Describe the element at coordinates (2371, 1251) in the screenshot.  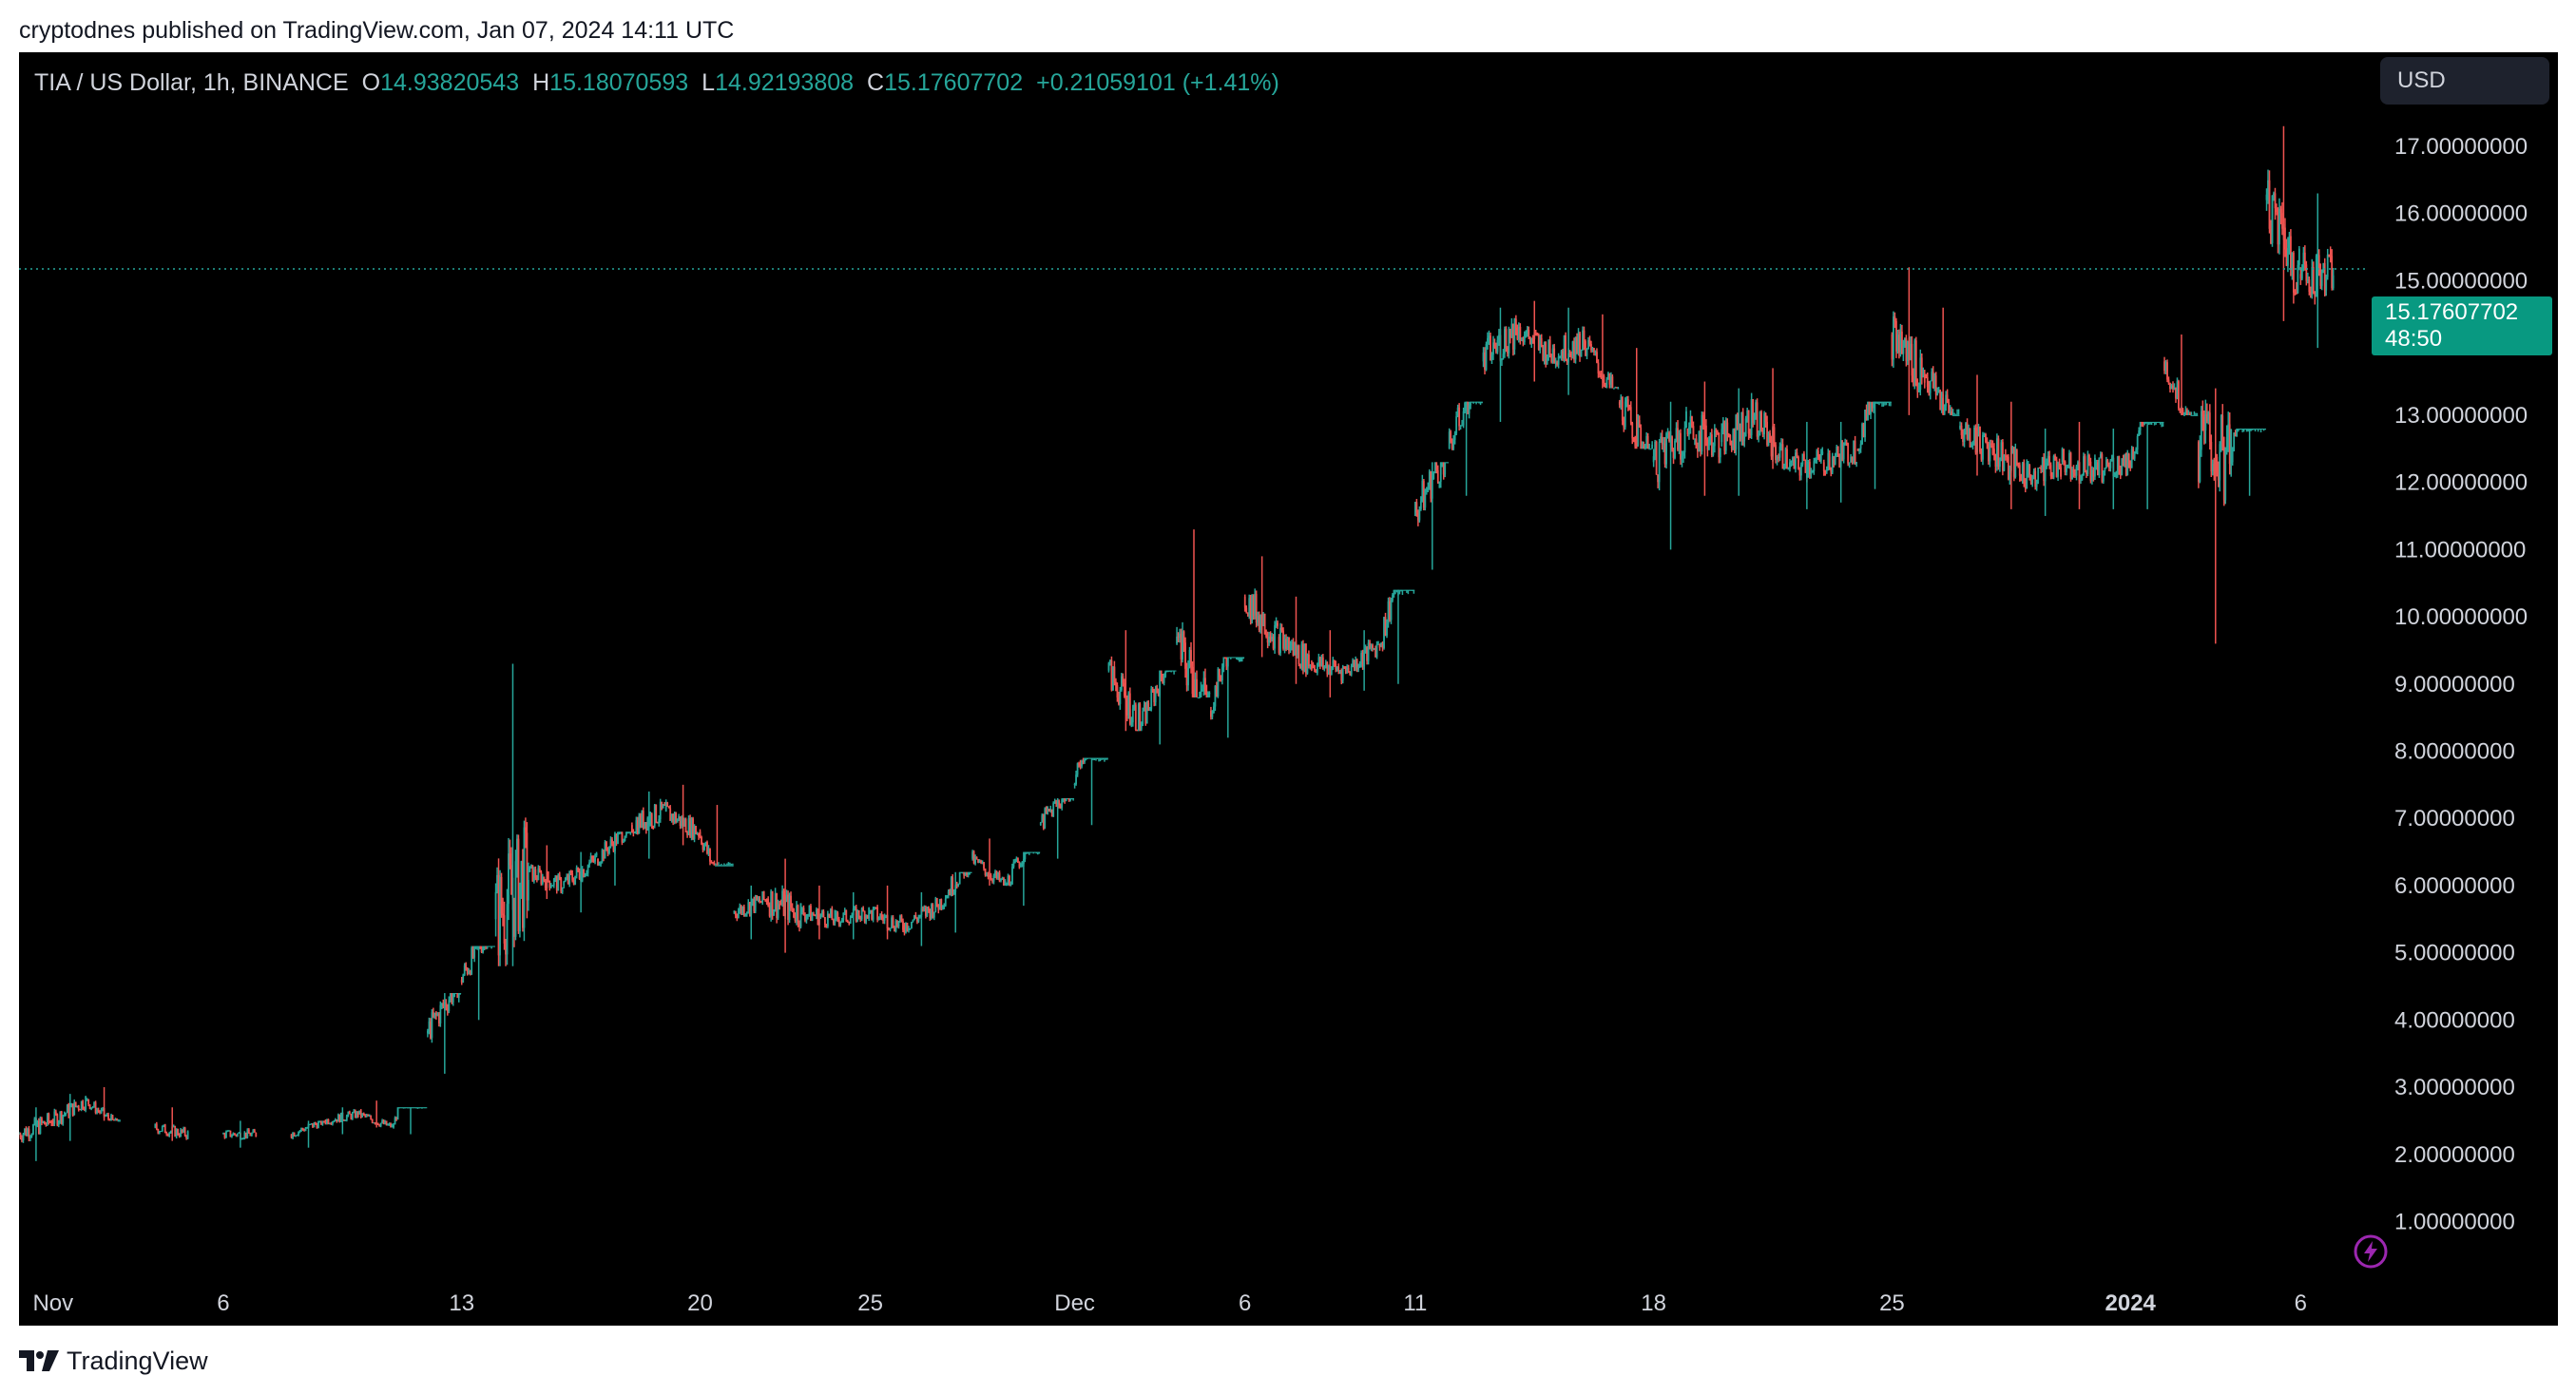
I see `lightning-bolt-icon` at that location.